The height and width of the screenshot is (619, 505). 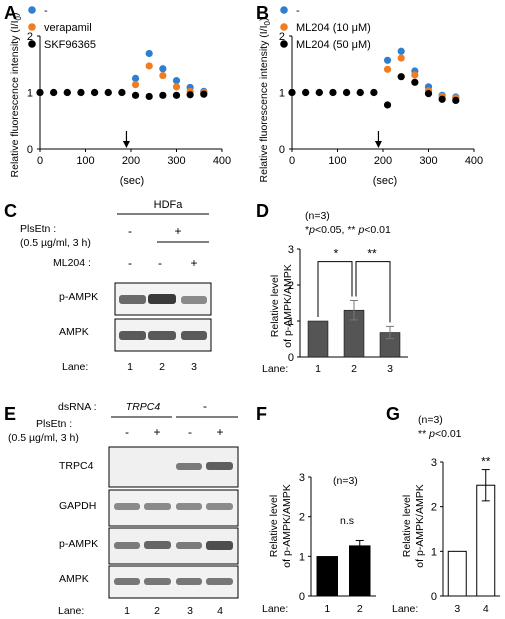 What do you see at coordinates (333, 45) in the screenshot?
I see `legend-label: ML204 (50 μM)` at bounding box center [333, 45].